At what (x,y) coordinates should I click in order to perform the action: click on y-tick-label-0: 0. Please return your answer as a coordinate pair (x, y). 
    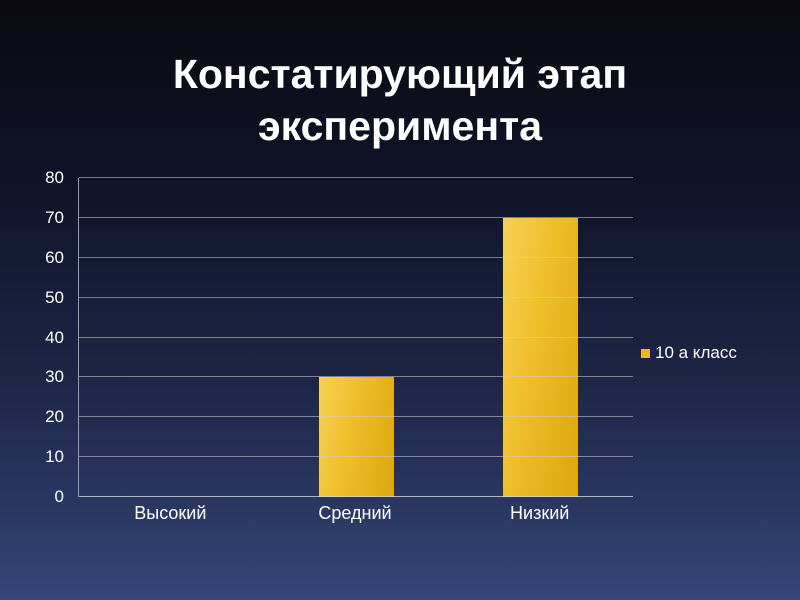
    Looking at the image, I should click on (59, 496).